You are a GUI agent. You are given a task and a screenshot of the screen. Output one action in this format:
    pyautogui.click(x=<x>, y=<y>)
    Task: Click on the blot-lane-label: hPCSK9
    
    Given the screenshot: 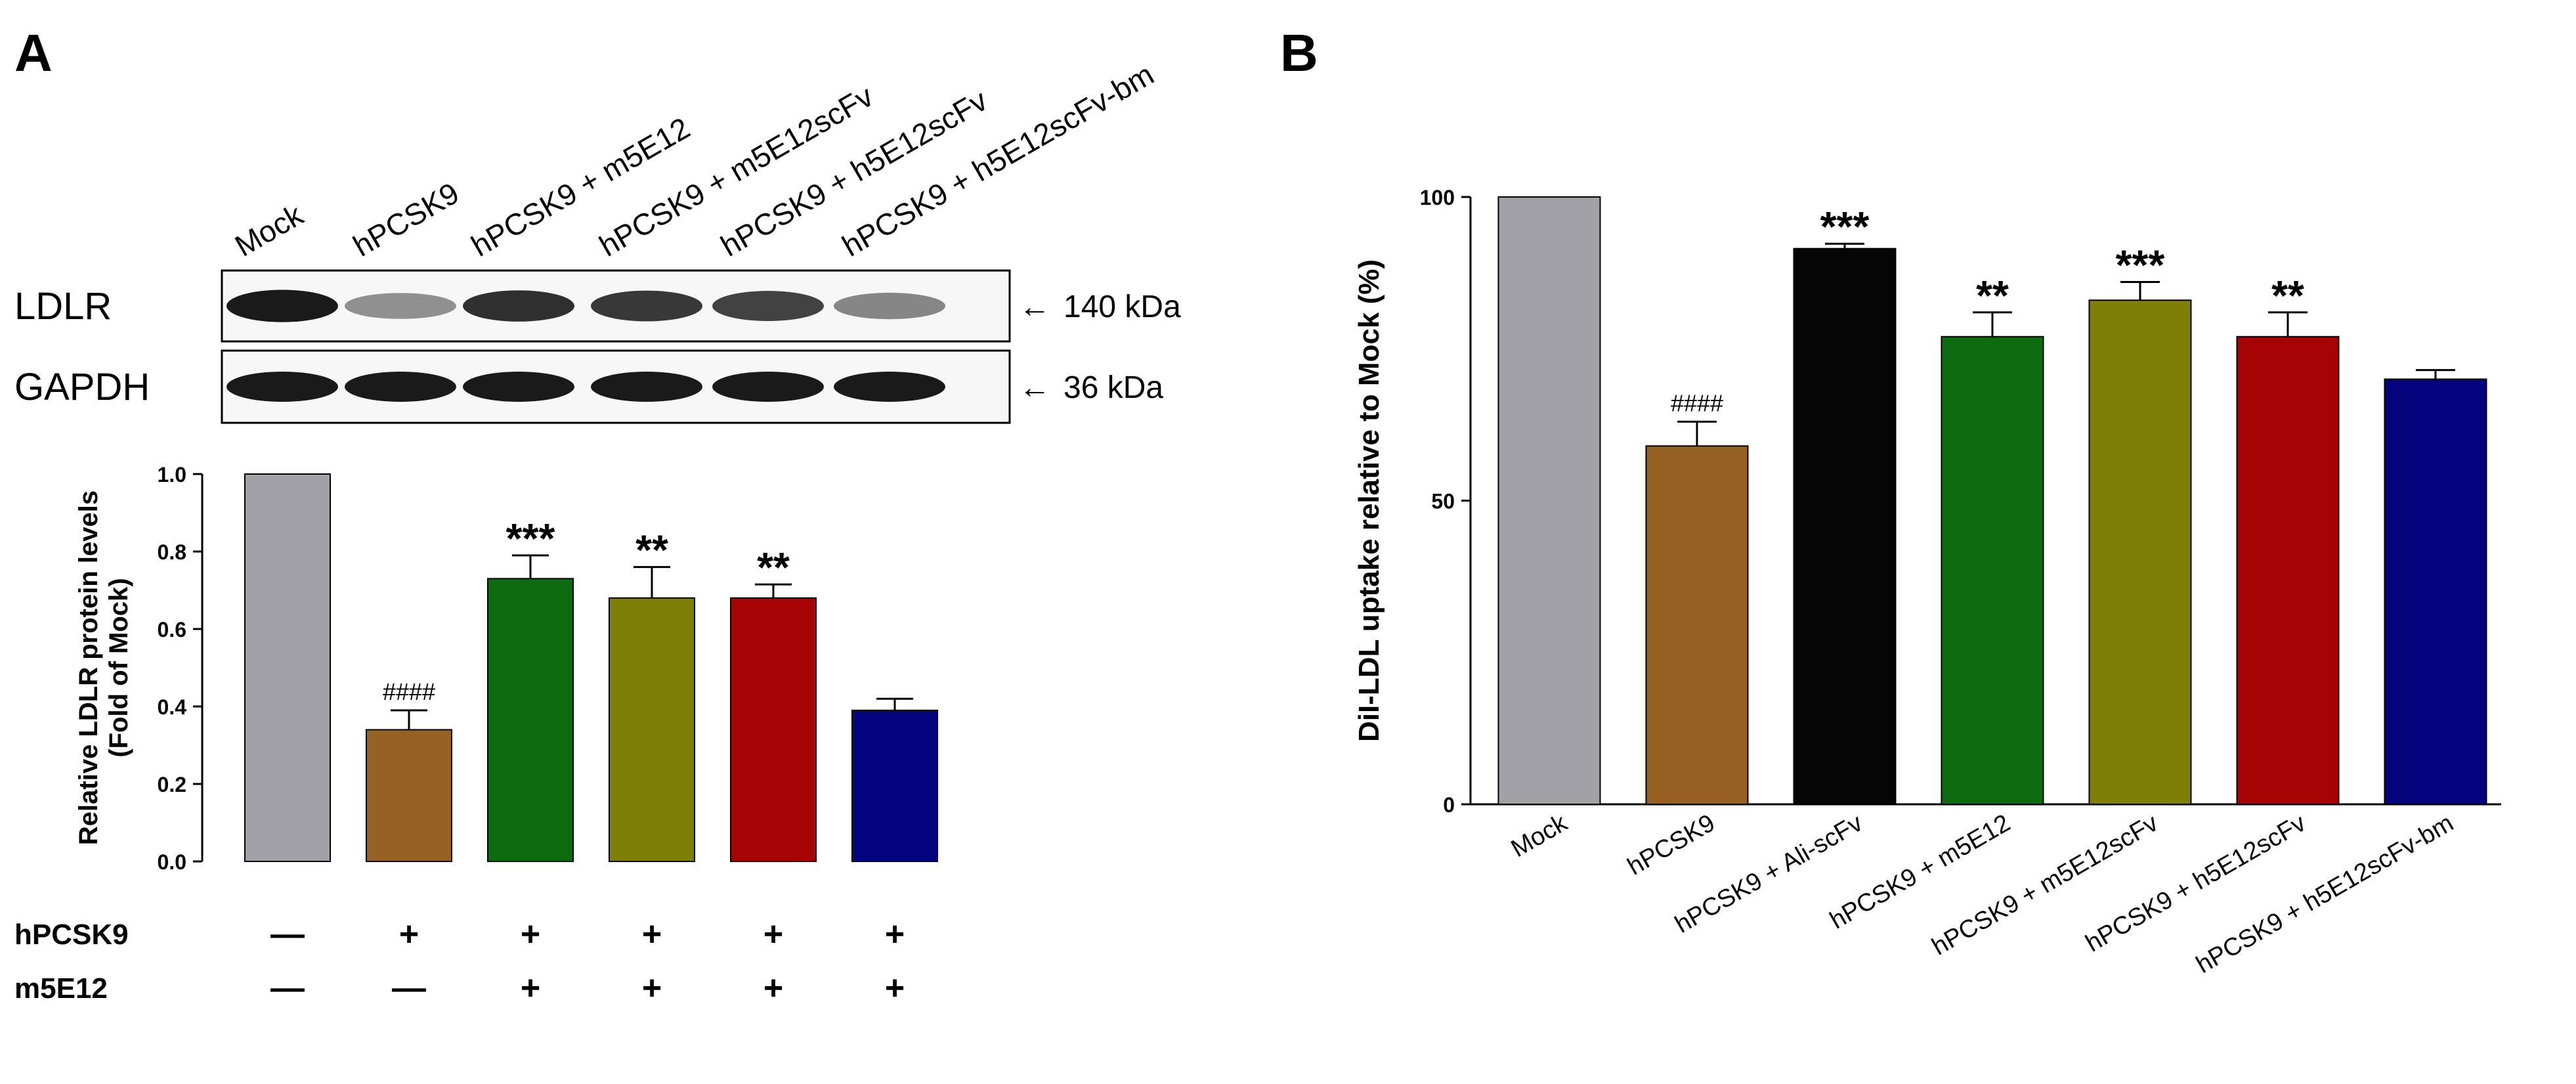 What is the action you would take?
    pyautogui.click(x=406, y=219)
    